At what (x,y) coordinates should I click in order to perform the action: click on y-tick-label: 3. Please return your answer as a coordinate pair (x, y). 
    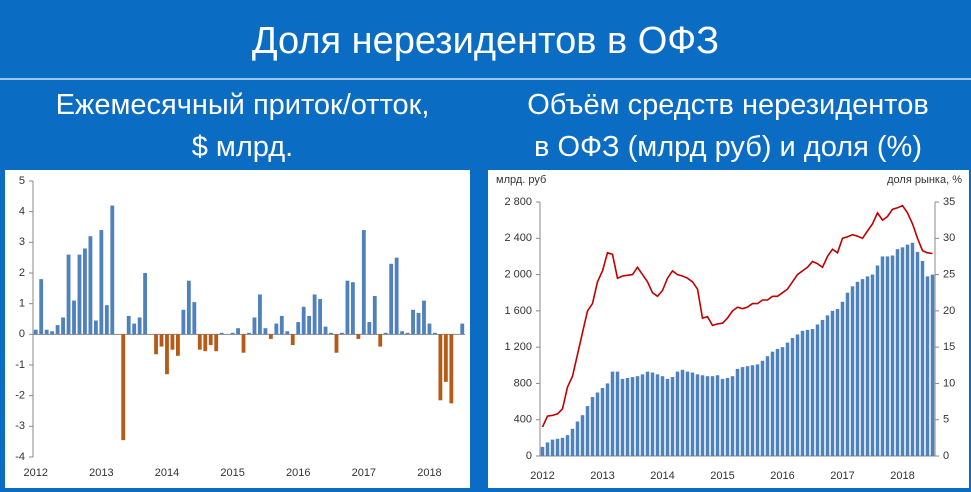
    Looking at the image, I should click on (22, 242).